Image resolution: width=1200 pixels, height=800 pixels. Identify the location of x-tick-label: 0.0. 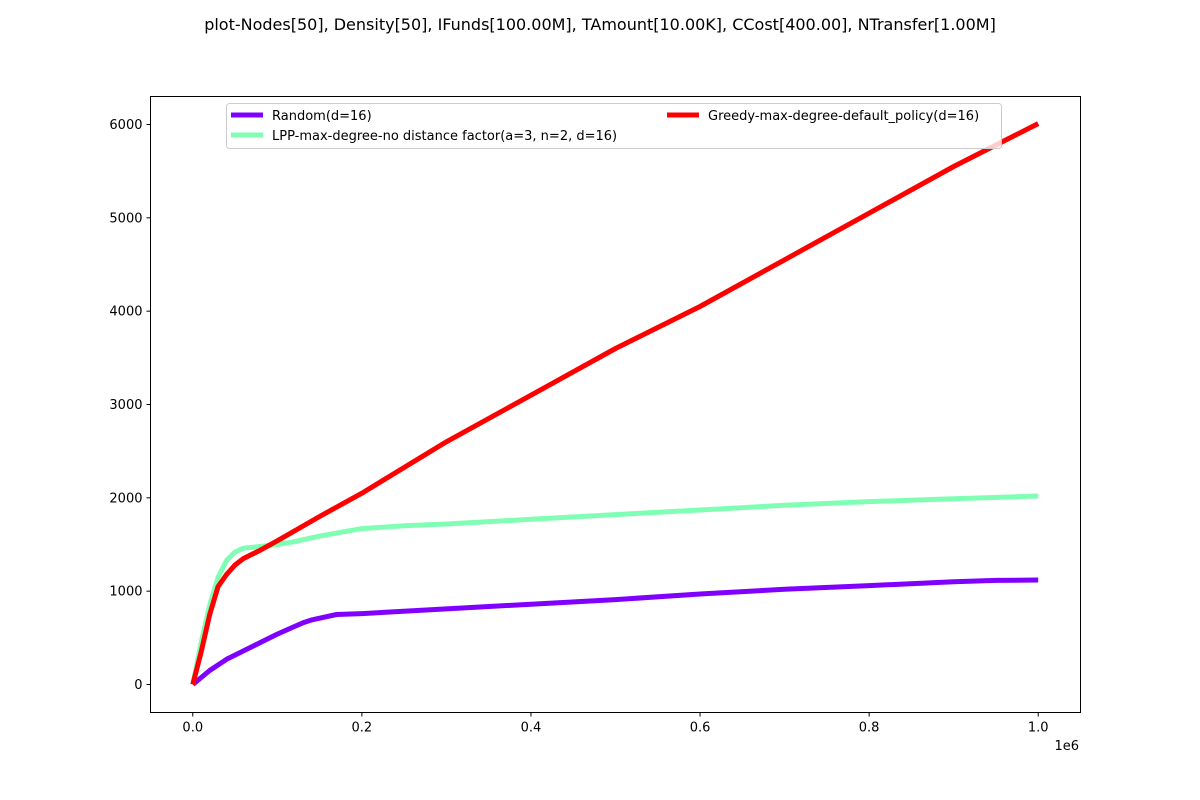
(192, 728).